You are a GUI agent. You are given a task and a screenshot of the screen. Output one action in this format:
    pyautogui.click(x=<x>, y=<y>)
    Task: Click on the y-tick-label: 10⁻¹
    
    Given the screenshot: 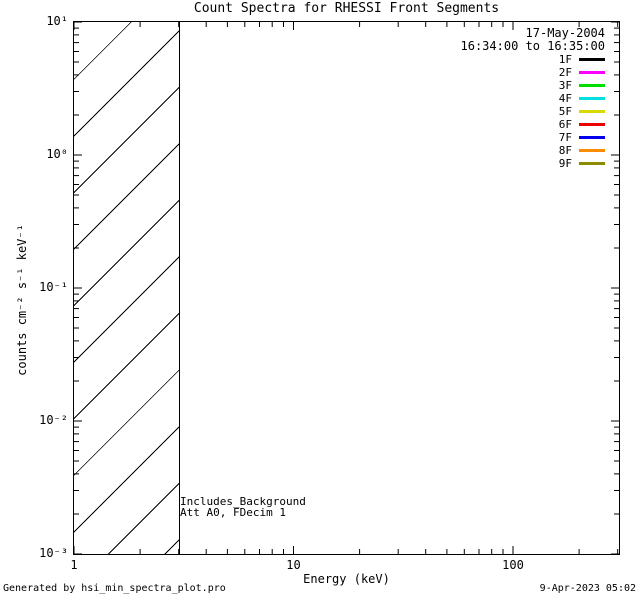 What is the action you would take?
    pyautogui.click(x=53, y=287)
    